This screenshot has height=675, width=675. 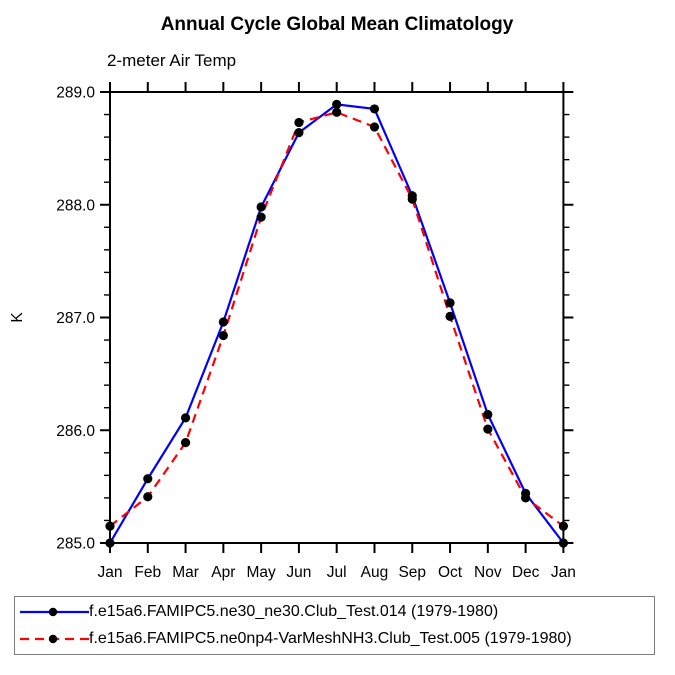 I want to click on x-tick-label: Dec, so click(x=526, y=572).